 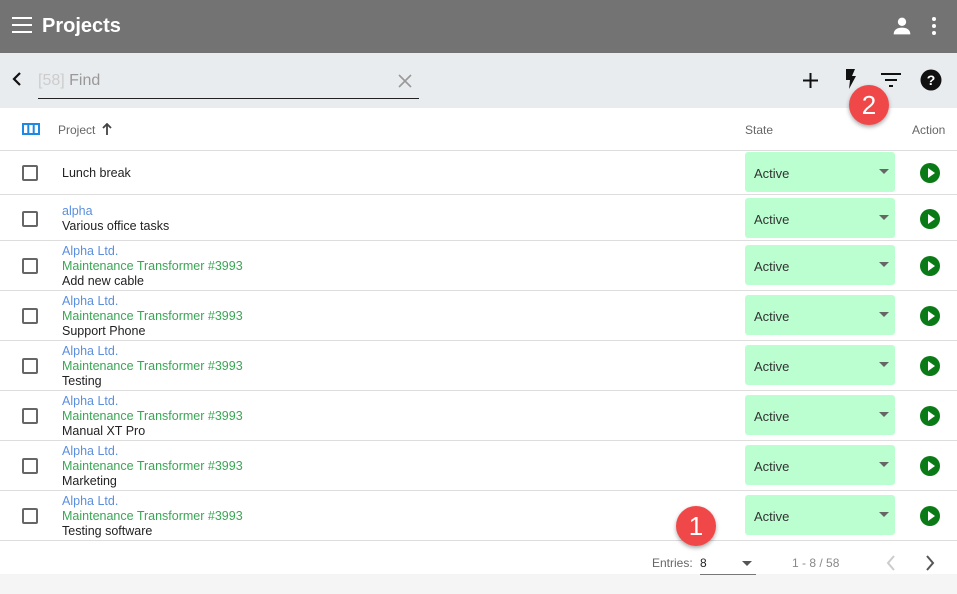 I want to click on flash-icon, so click(x=851, y=79).